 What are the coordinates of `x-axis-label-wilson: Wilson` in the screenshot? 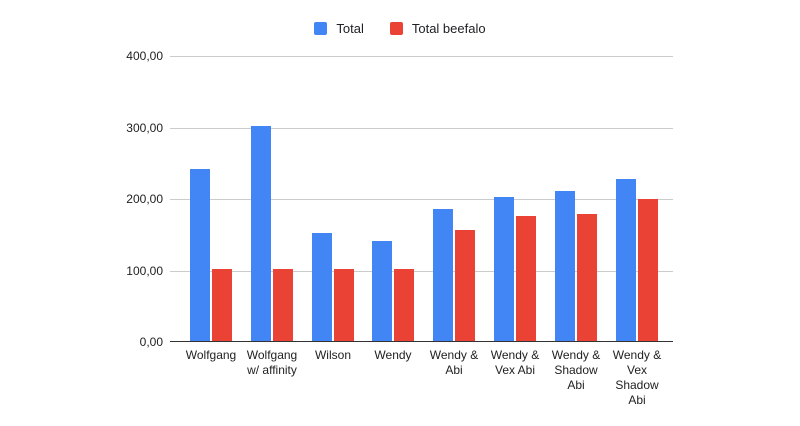 It's located at (333, 355).